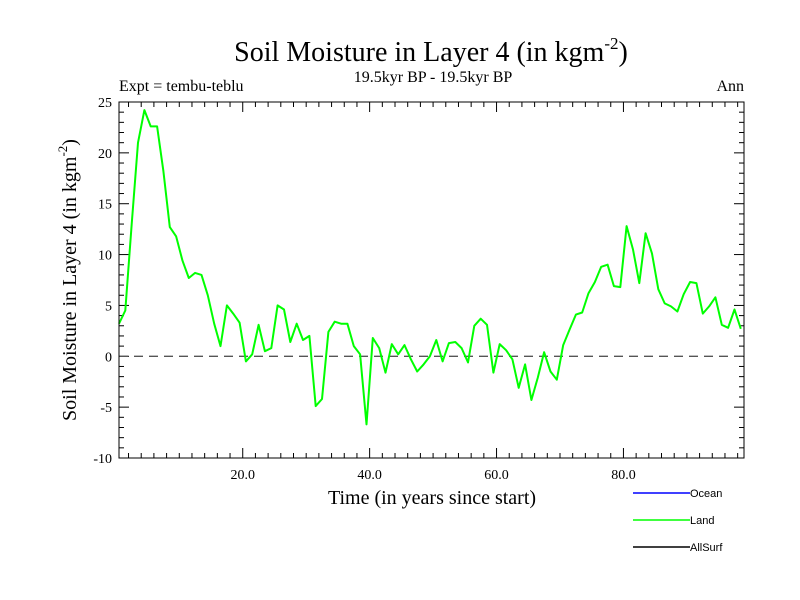 The height and width of the screenshot is (600, 800). I want to click on y-tick-label: 20, so click(105, 154).